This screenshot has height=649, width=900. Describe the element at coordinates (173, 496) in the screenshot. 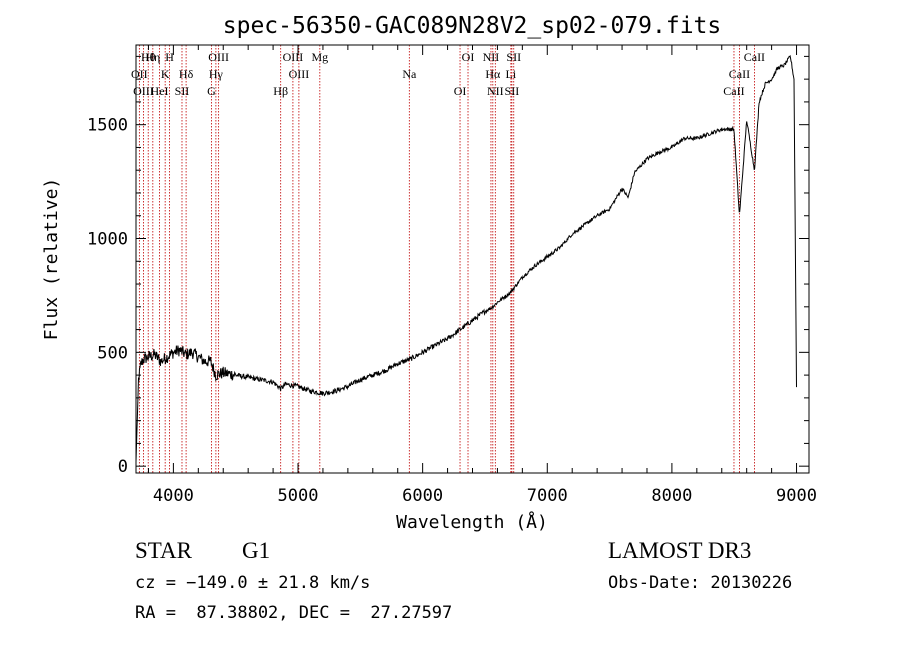

I see `x-tick-label: 4000` at that location.